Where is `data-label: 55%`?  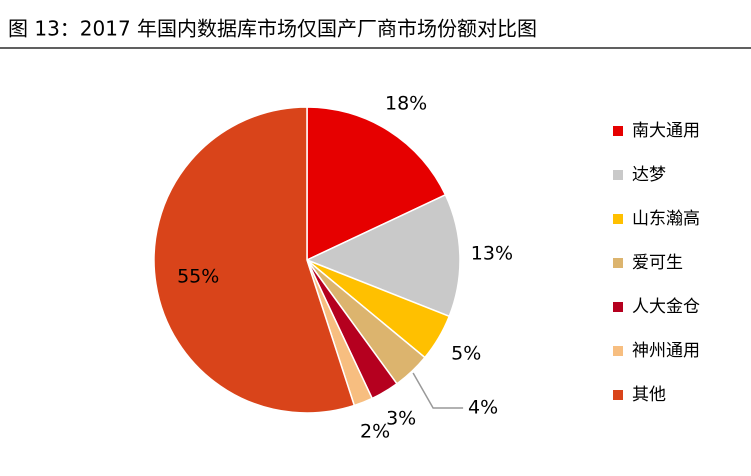 data-label: 55% is located at coordinates (198, 277).